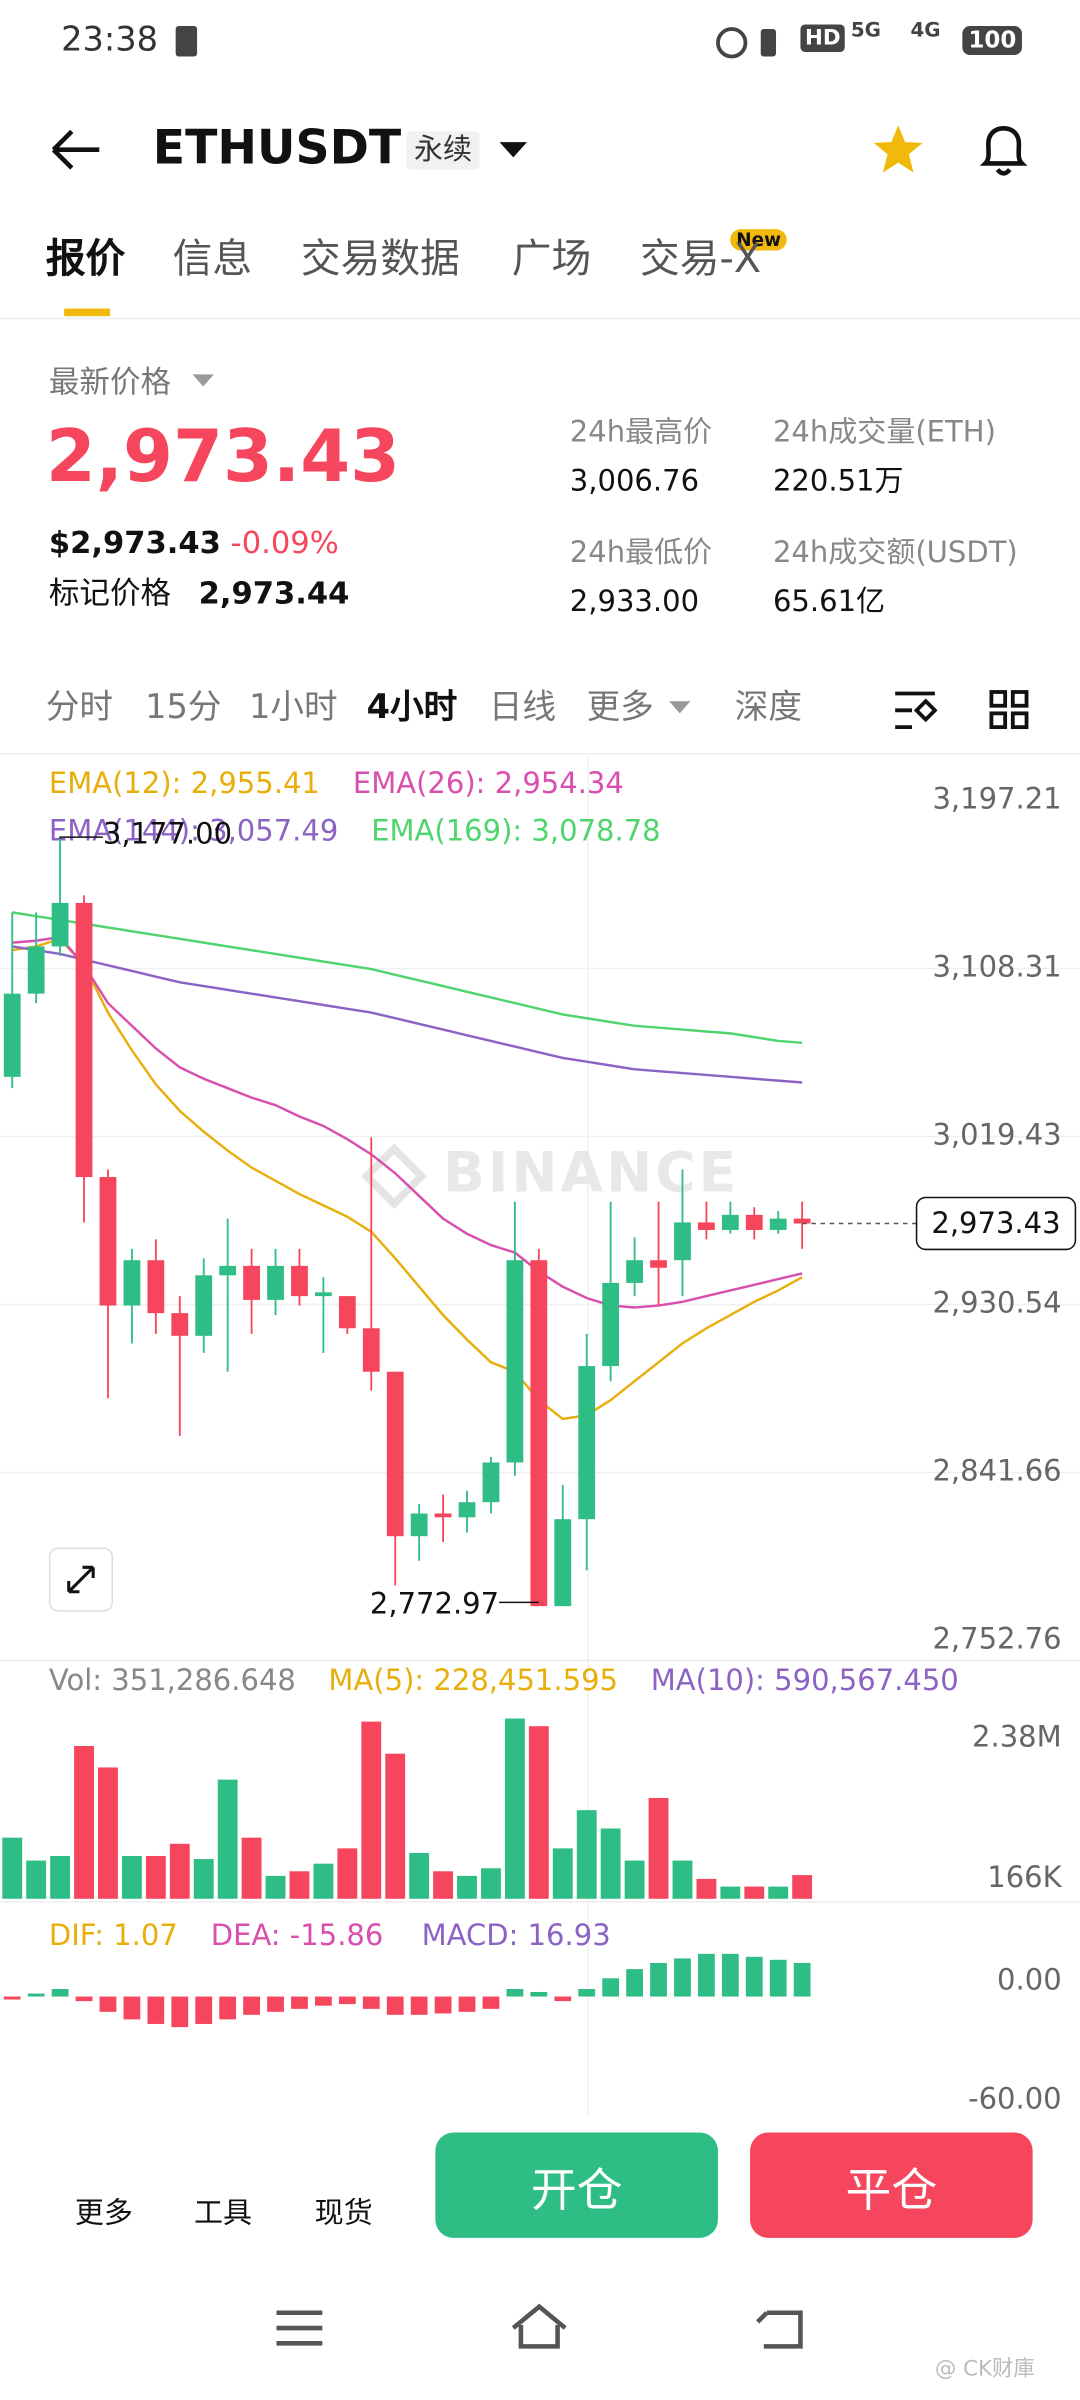  Describe the element at coordinates (1015, 2098) in the screenshot. I see `macd-tick-label: -60.00` at that location.